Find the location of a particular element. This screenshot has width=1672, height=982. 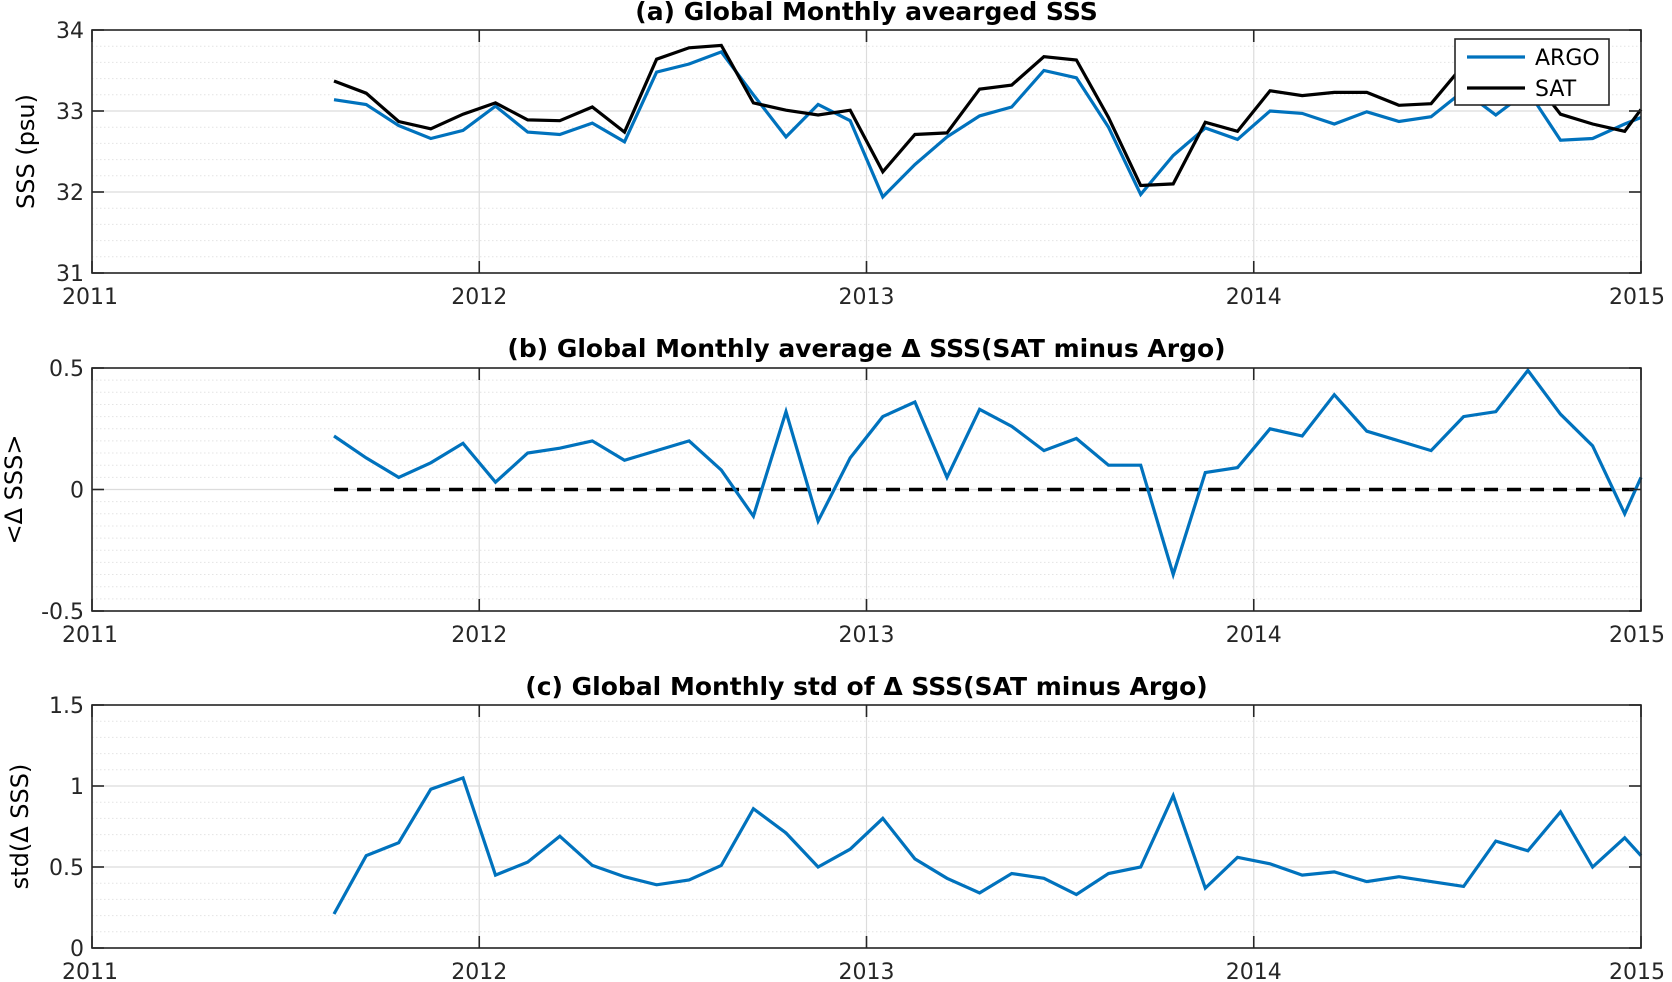

y-tick-label: -0.5 is located at coordinates (62, 612).